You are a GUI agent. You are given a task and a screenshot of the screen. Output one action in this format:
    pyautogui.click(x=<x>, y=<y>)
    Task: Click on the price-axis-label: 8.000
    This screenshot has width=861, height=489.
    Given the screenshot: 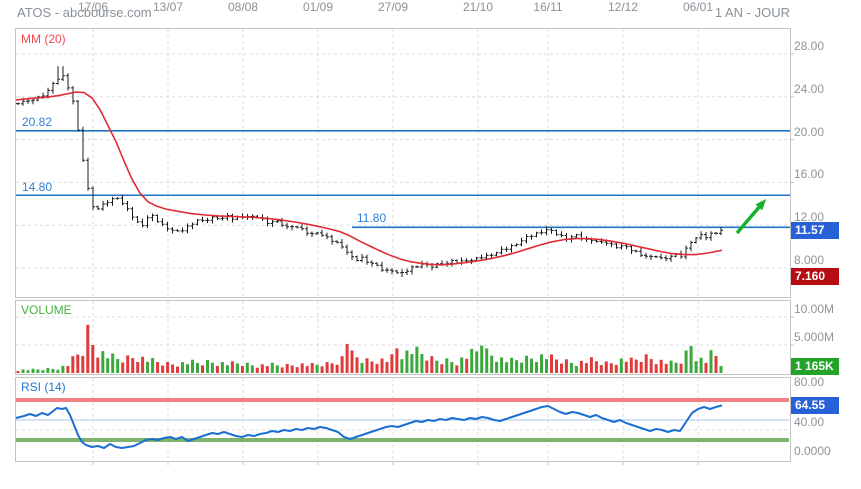 What is the action you would take?
    pyautogui.click(x=809, y=260)
    